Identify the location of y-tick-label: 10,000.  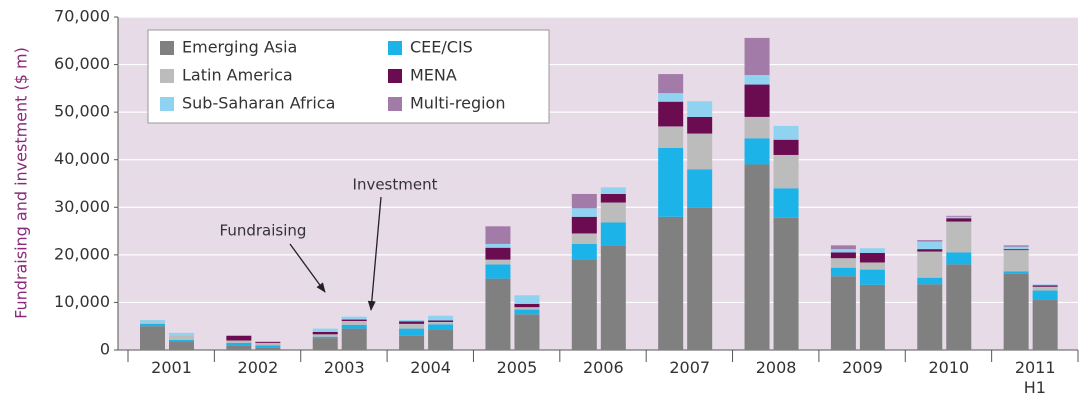
(82, 301).